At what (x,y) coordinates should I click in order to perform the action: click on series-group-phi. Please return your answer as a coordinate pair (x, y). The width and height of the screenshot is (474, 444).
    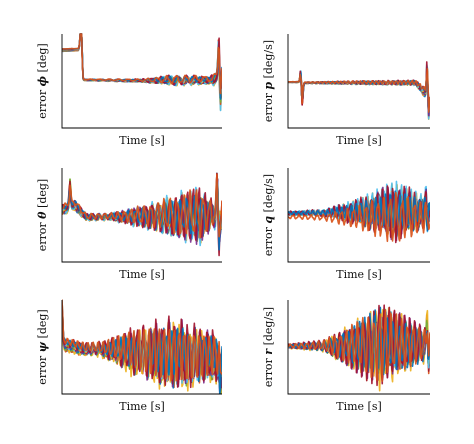
    Looking at the image, I should click on (142, 72).